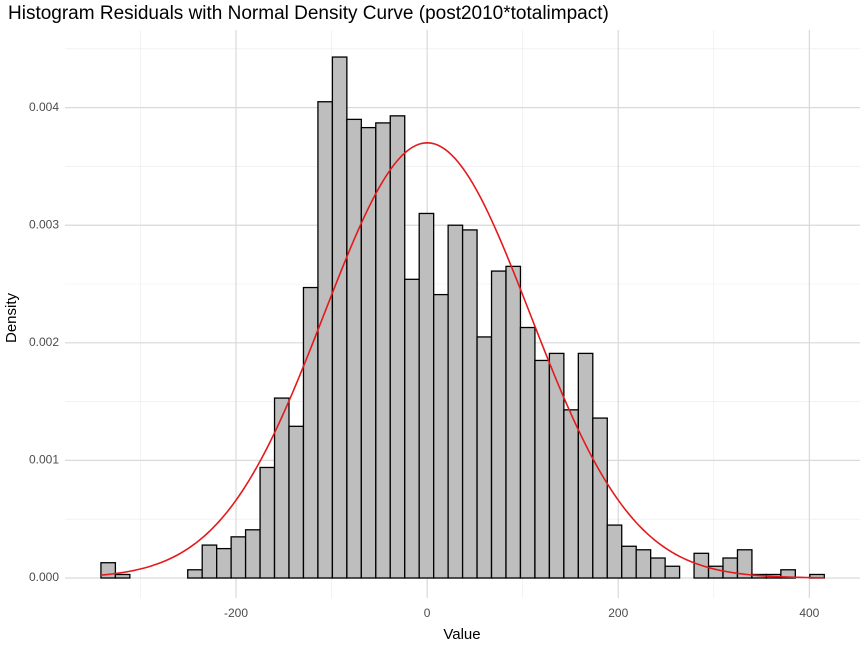 The image size is (861, 645). I want to click on y-tick-label: 0.003, so click(44, 224).